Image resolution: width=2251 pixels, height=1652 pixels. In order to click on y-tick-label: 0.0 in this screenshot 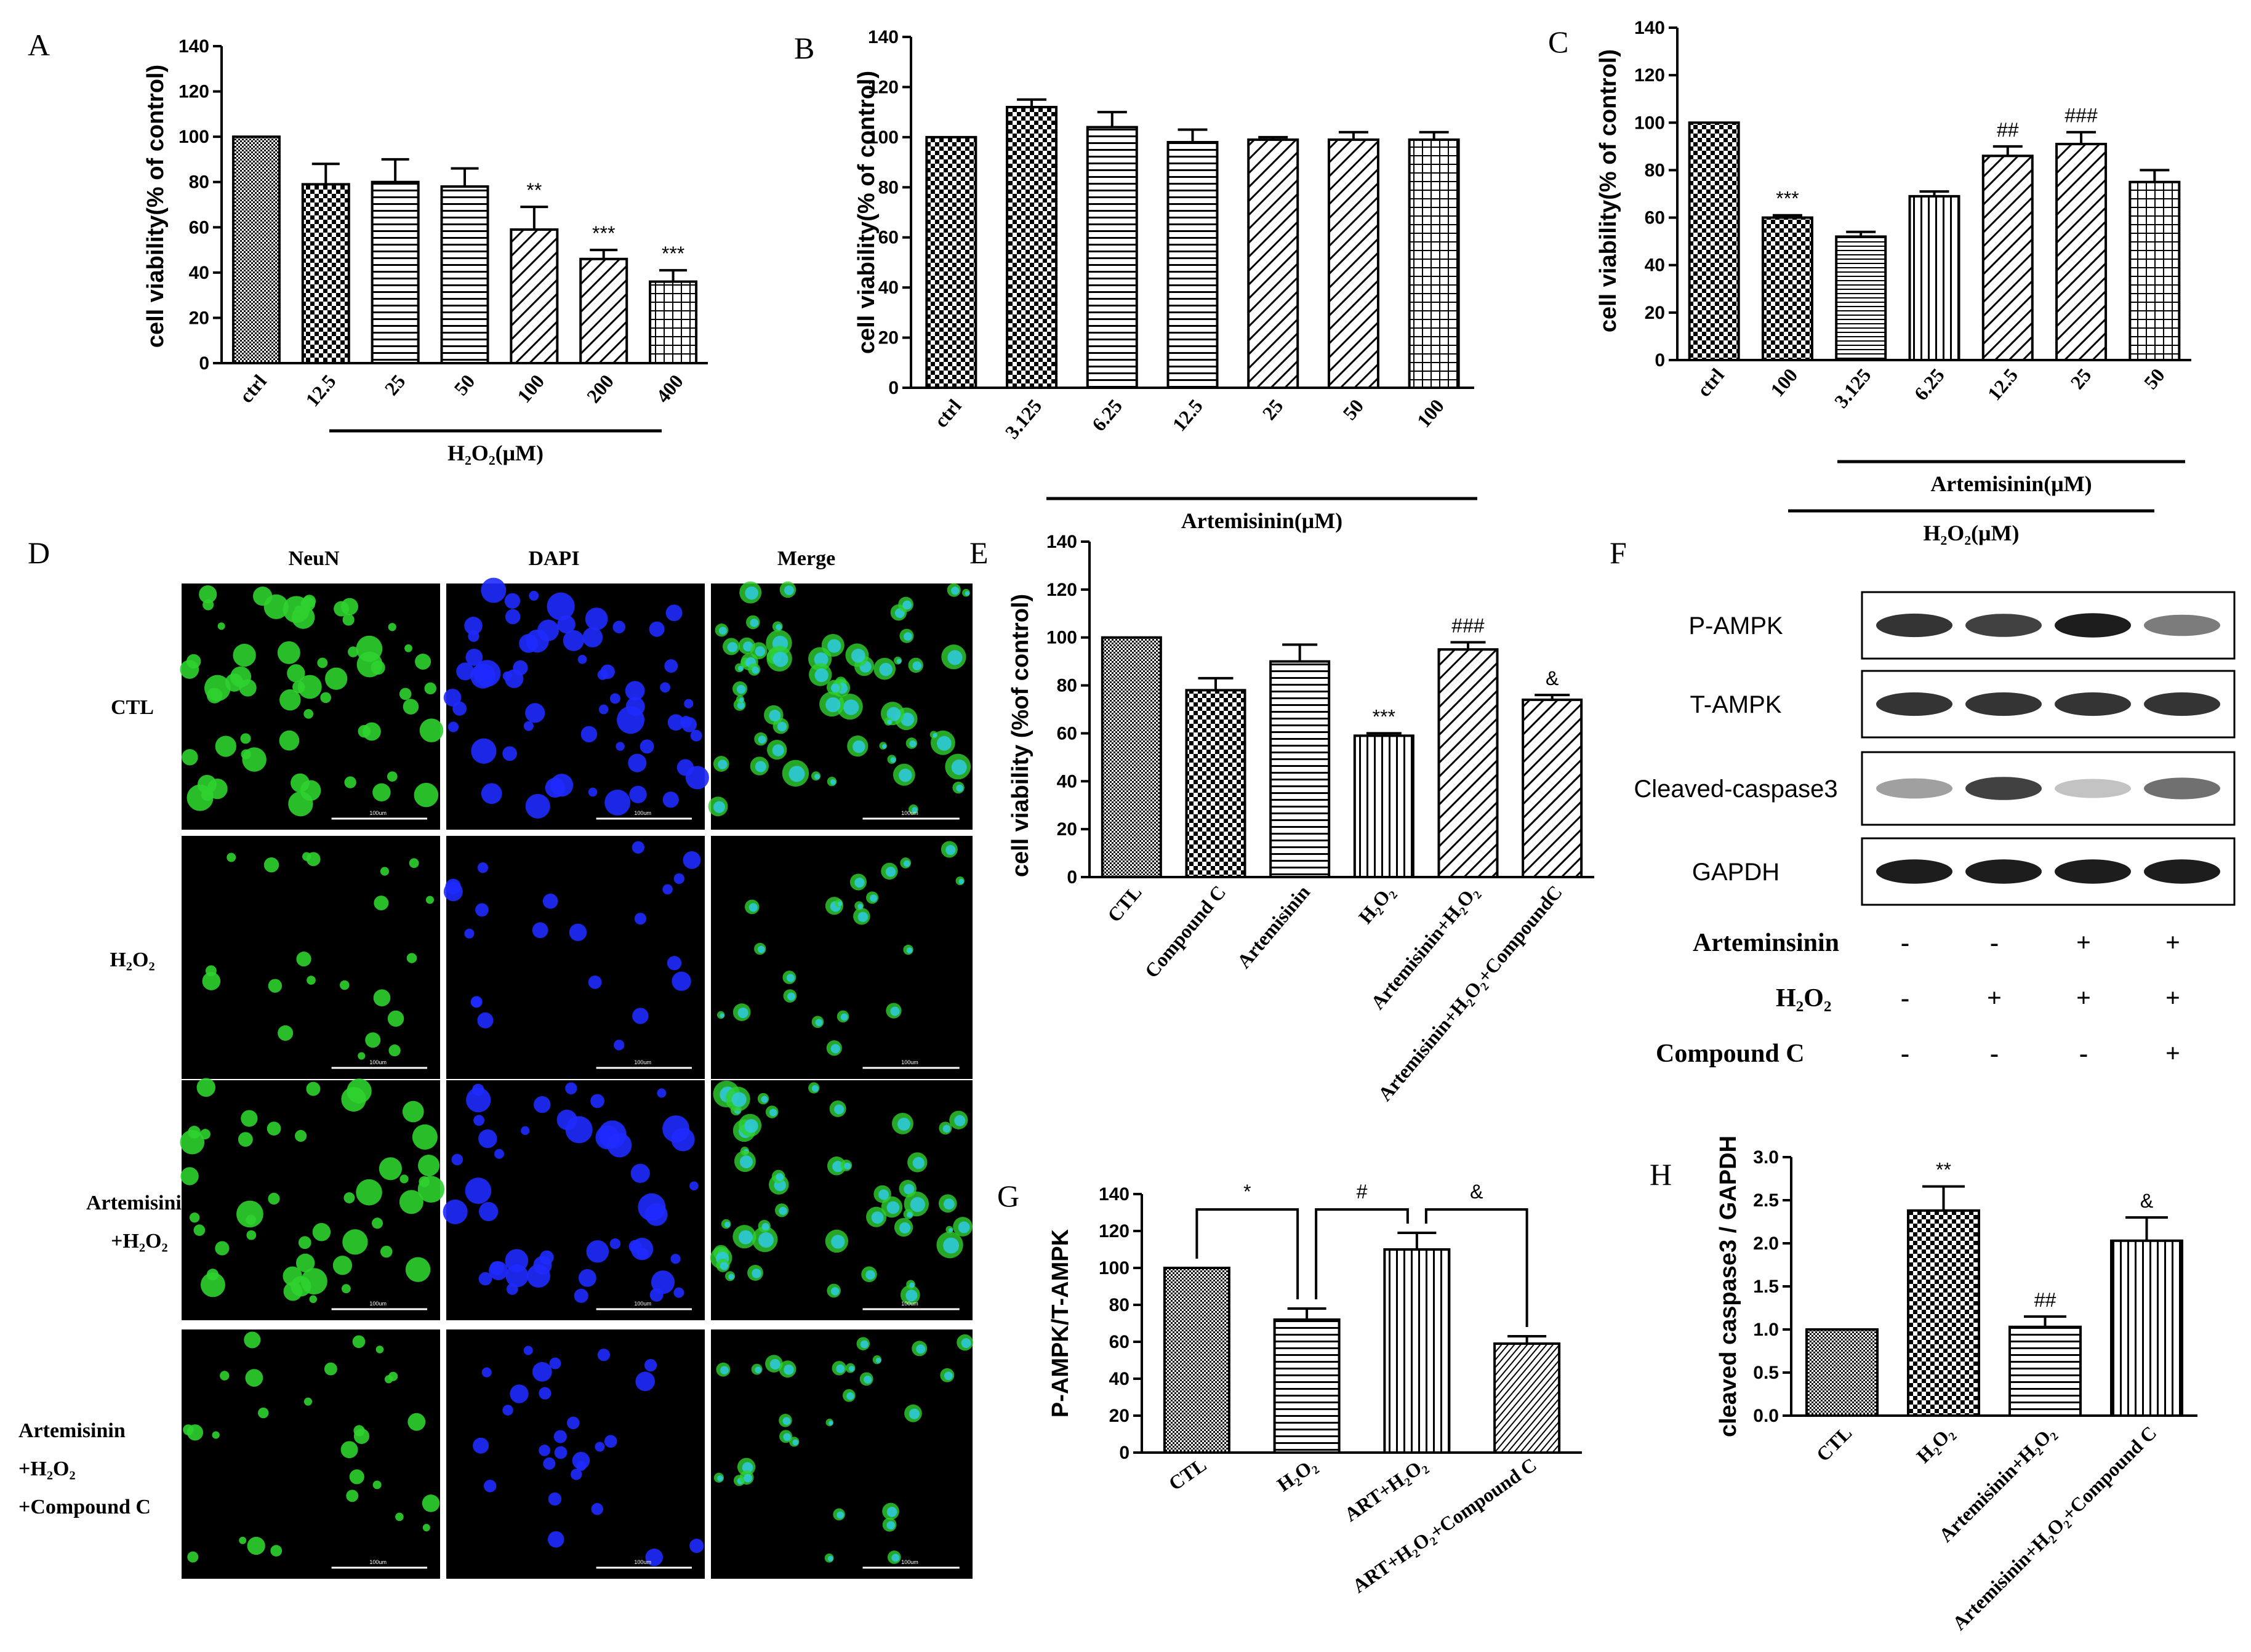, I will do `click(1766, 1416)`.